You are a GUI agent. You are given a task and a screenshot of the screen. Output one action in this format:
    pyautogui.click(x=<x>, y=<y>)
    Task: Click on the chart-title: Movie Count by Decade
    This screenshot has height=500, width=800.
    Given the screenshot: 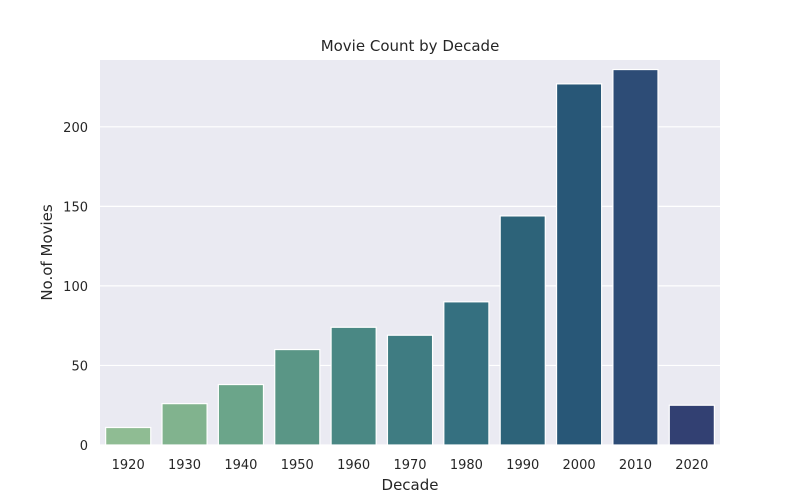 What is the action you would take?
    pyautogui.click(x=410, y=46)
    